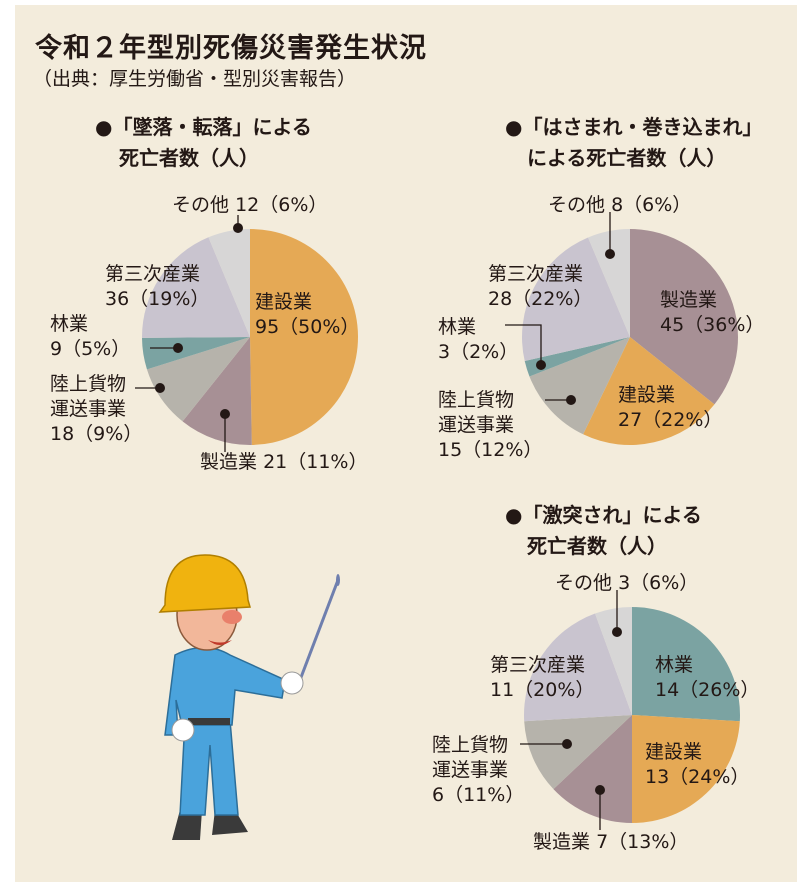 The height and width of the screenshot is (896, 810). Describe the element at coordinates (611, 842) in the screenshot. I see `chart3-label-manufacturing: 製造業 7（13%）` at that location.